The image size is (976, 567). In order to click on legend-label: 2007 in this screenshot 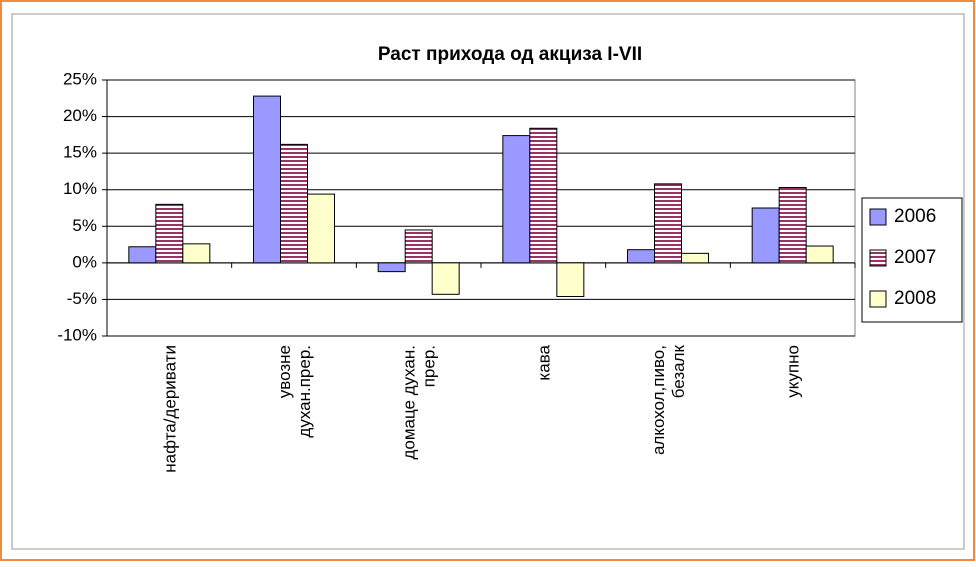, I will do `click(915, 257)`.